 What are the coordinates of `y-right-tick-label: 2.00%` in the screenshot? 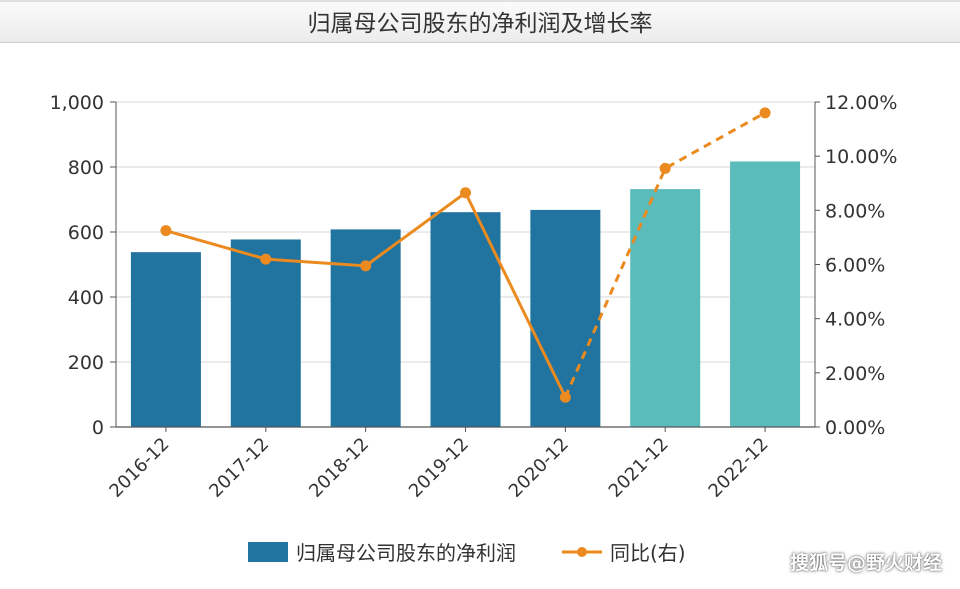 It's located at (855, 374).